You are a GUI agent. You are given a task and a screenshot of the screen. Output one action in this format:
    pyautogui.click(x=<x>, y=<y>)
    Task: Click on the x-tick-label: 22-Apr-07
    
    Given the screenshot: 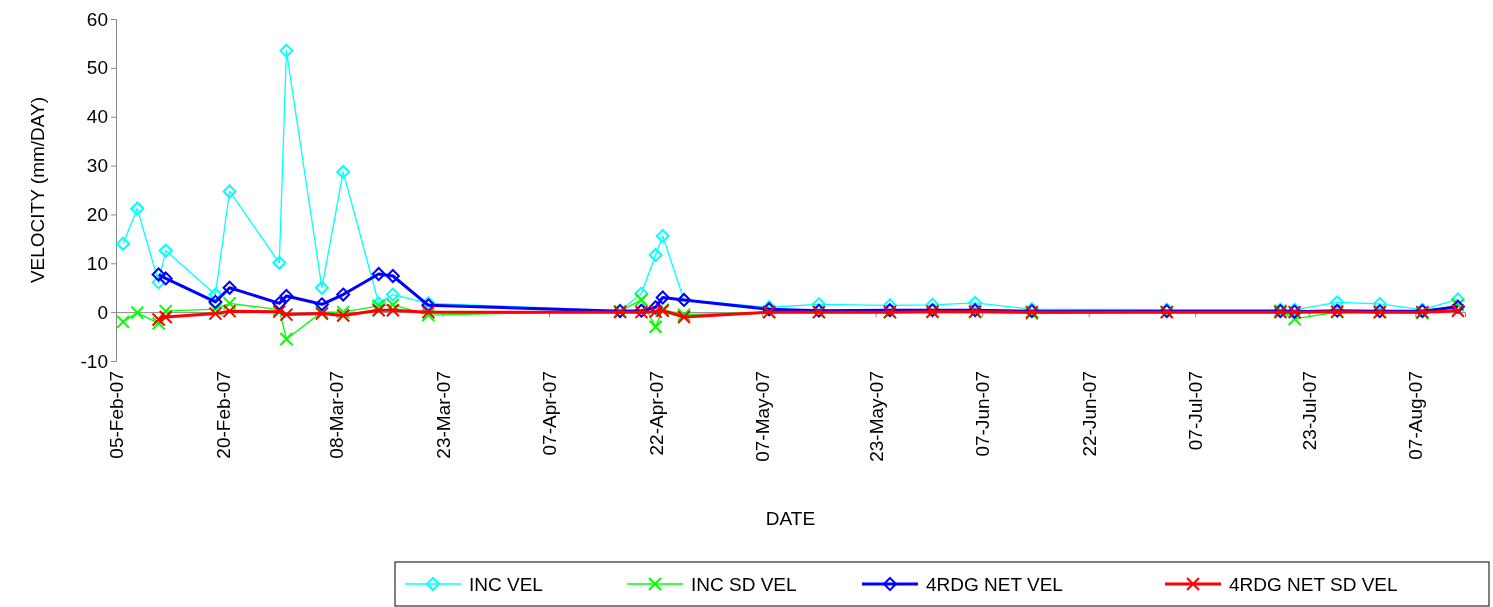 What is the action you would take?
    pyautogui.click(x=656, y=413)
    